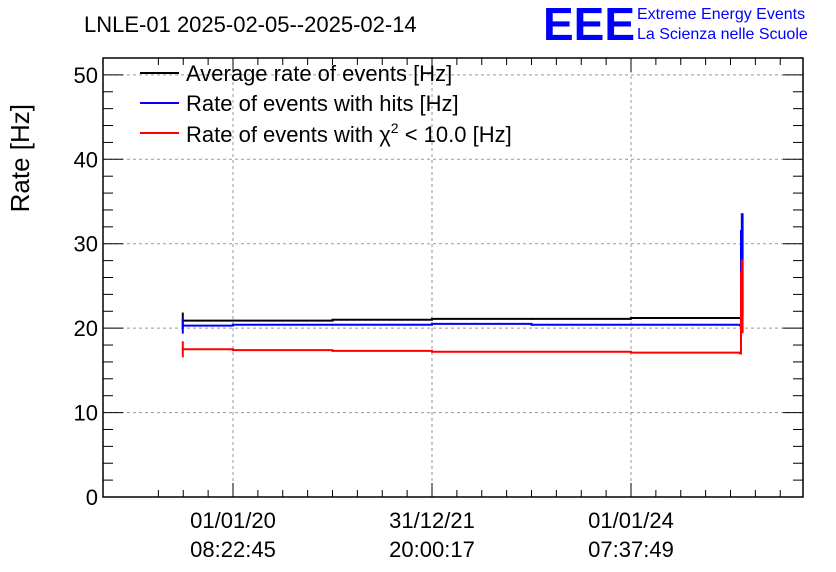  I want to click on legend-chi2-superscript: 2, so click(395, 128).